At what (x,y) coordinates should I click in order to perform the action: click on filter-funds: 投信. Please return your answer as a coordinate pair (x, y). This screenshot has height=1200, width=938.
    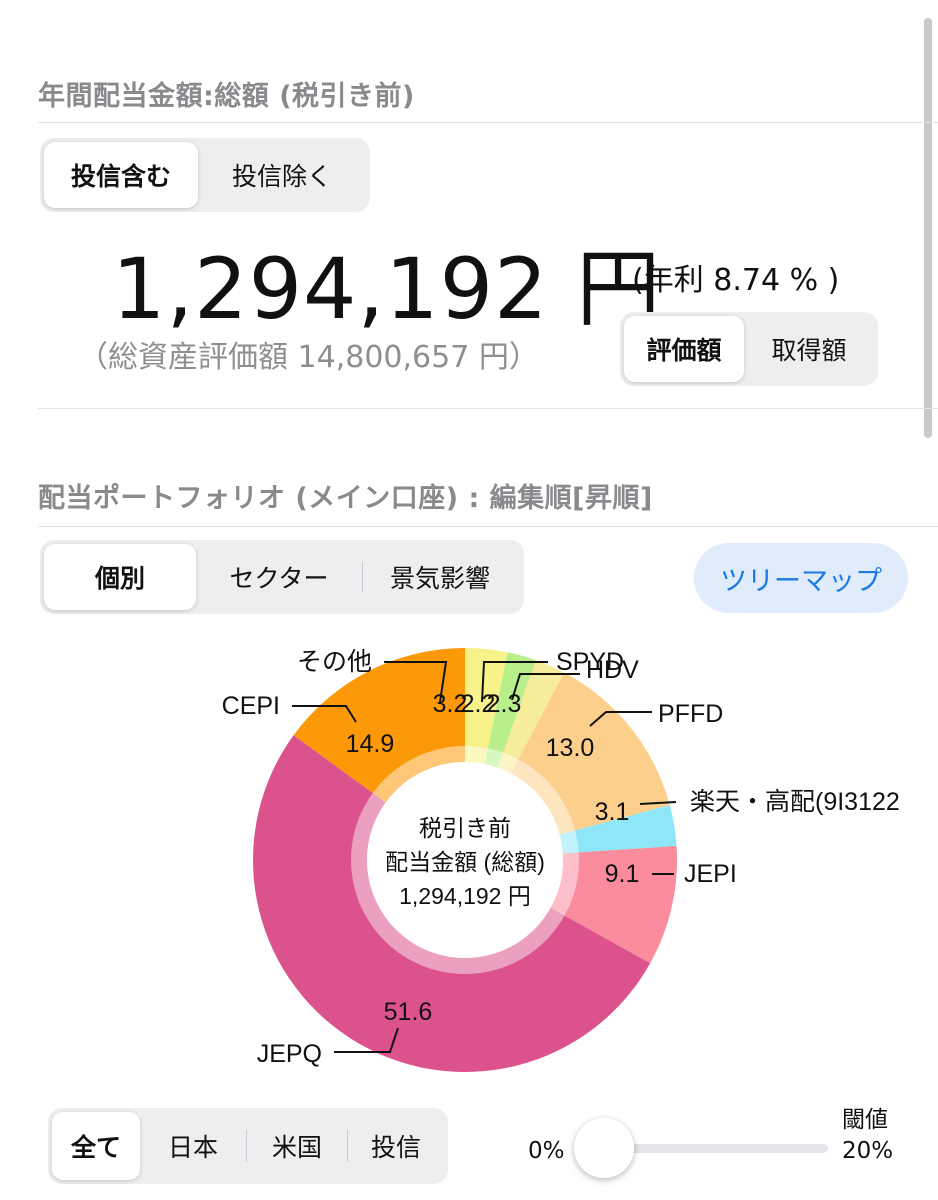
    Looking at the image, I should click on (395, 1147).